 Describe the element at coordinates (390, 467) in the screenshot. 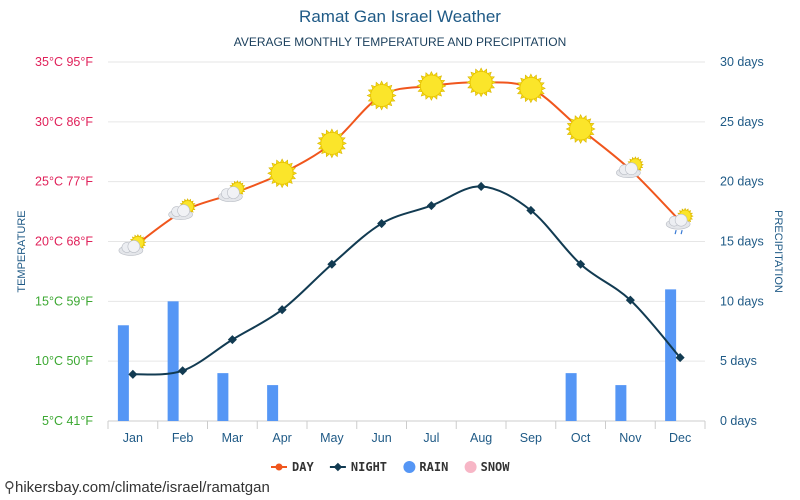

I see `legend: DAY NIGHT RAIN SNOW` at that location.